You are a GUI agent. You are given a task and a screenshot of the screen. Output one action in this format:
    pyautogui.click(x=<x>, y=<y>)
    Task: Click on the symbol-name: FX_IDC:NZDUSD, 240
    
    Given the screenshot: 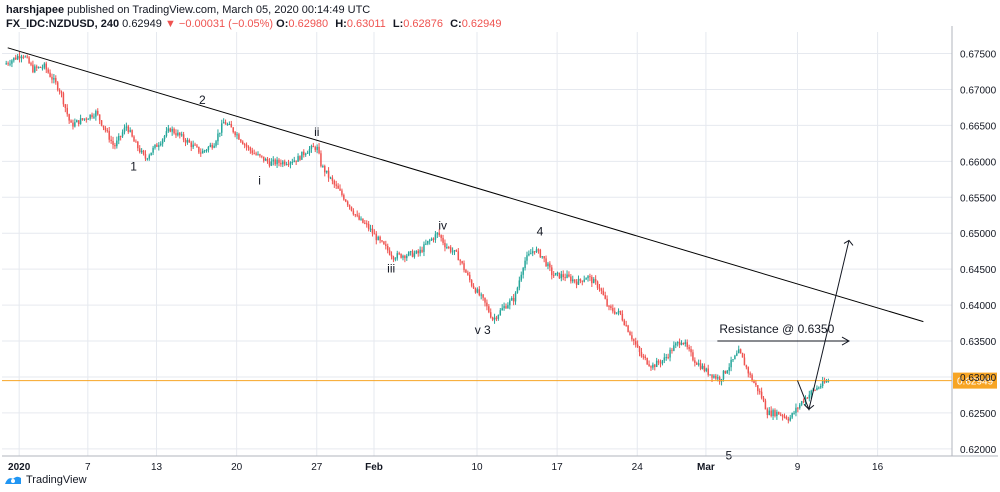 What is the action you would take?
    pyautogui.click(x=63, y=24)
    